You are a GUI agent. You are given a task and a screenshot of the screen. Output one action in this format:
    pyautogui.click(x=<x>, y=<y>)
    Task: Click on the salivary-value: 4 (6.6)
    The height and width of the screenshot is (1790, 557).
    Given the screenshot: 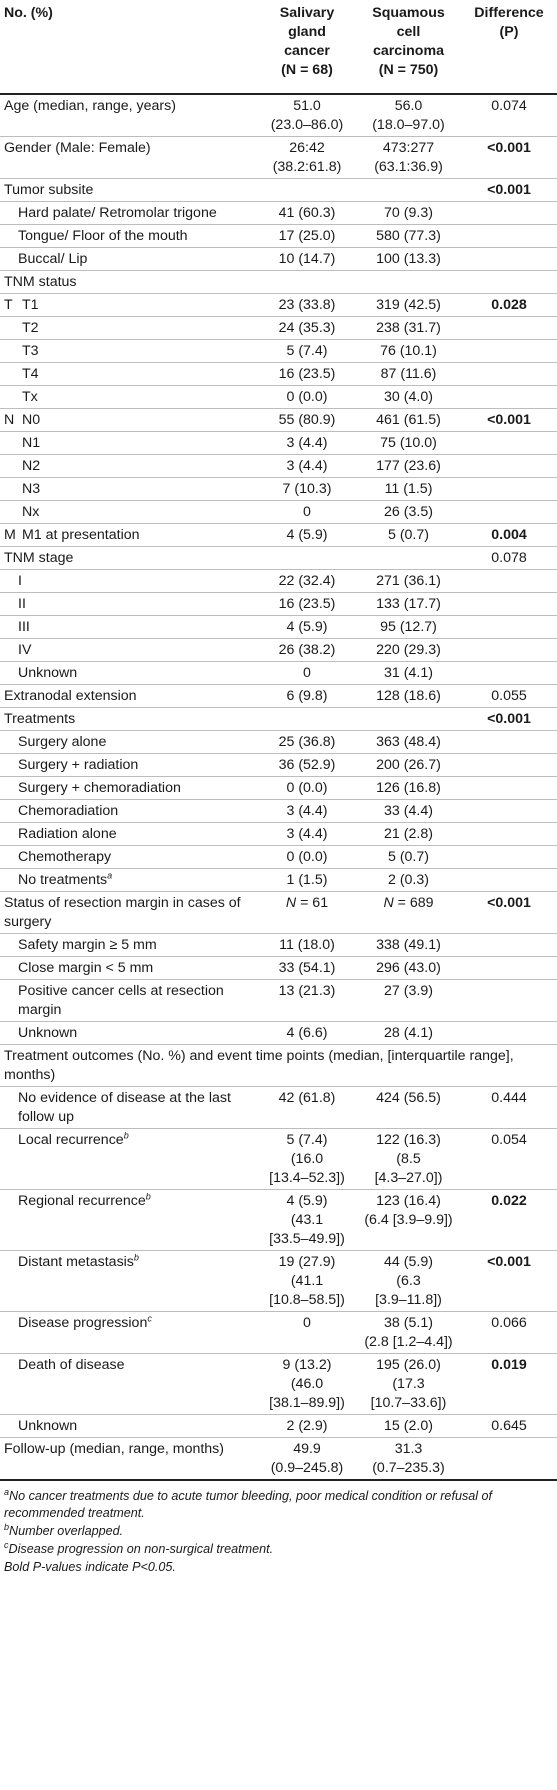 What is the action you would take?
    pyautogui.click(x=307, y=1033)
    